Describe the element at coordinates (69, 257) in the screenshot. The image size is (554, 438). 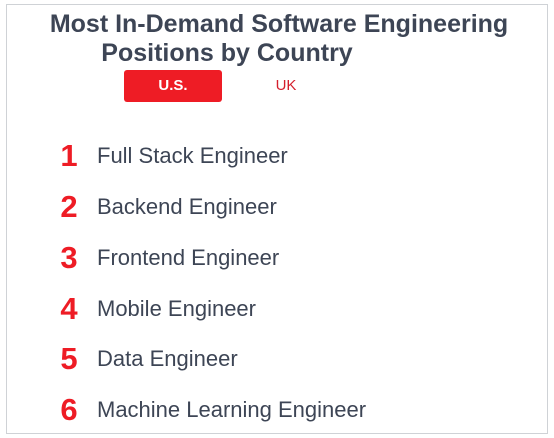
I see `rank-number: 3` at that location.